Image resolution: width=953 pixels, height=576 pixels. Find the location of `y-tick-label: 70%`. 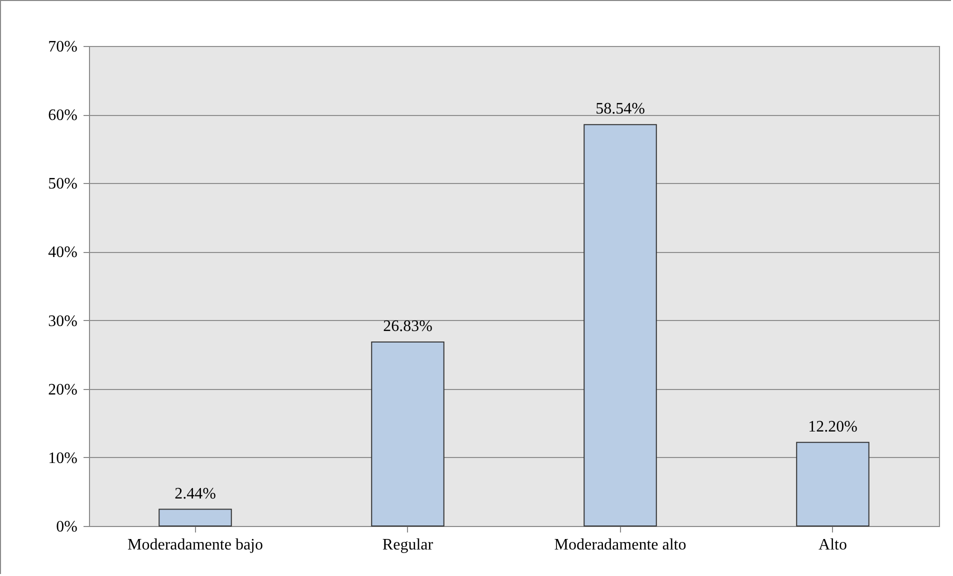

y-tick-label: 70% is located at coordinates (63, 47).